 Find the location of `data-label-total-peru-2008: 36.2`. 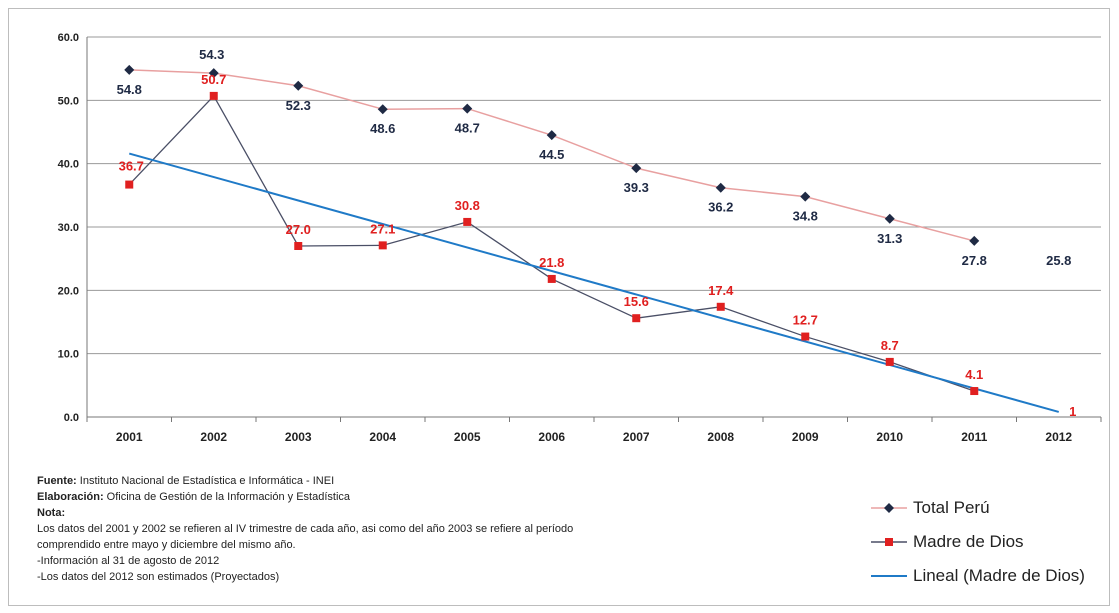

data-label-total-peru-2008: 36.2 is located at coordinates (720, 207).